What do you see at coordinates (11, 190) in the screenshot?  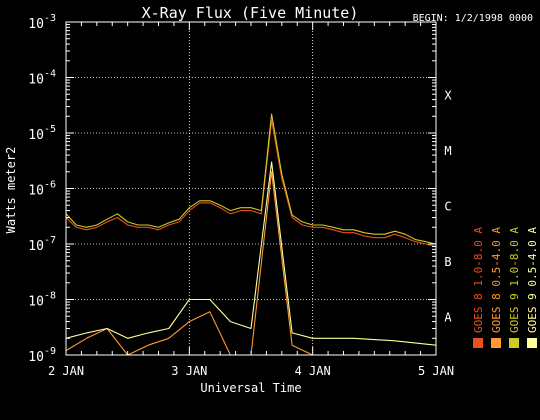 I see `y-axis-label: Watts meter2` at bounding box center [11, 190].